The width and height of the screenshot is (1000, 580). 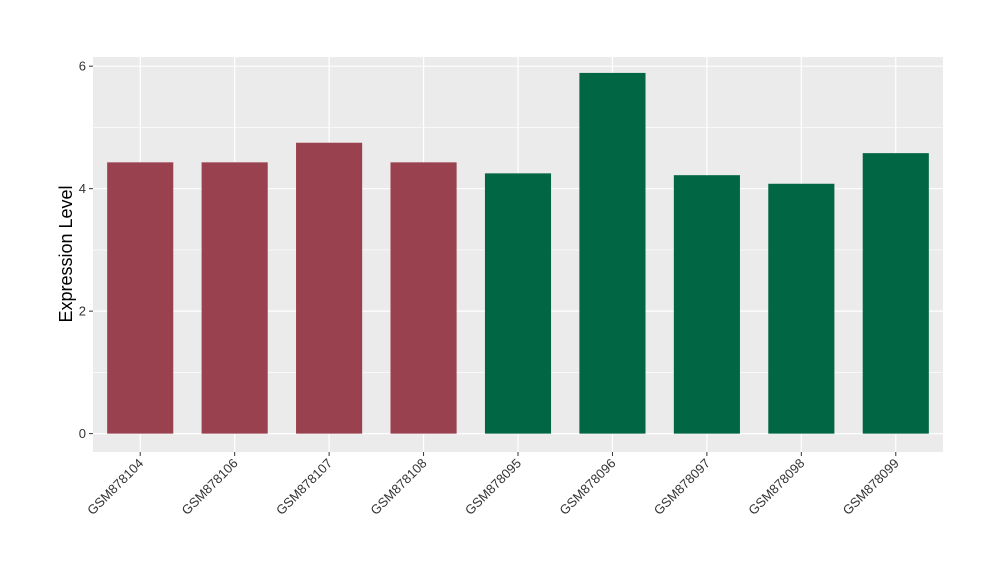 I want to click on bar-GSM878104, so click(x=140, y=298).